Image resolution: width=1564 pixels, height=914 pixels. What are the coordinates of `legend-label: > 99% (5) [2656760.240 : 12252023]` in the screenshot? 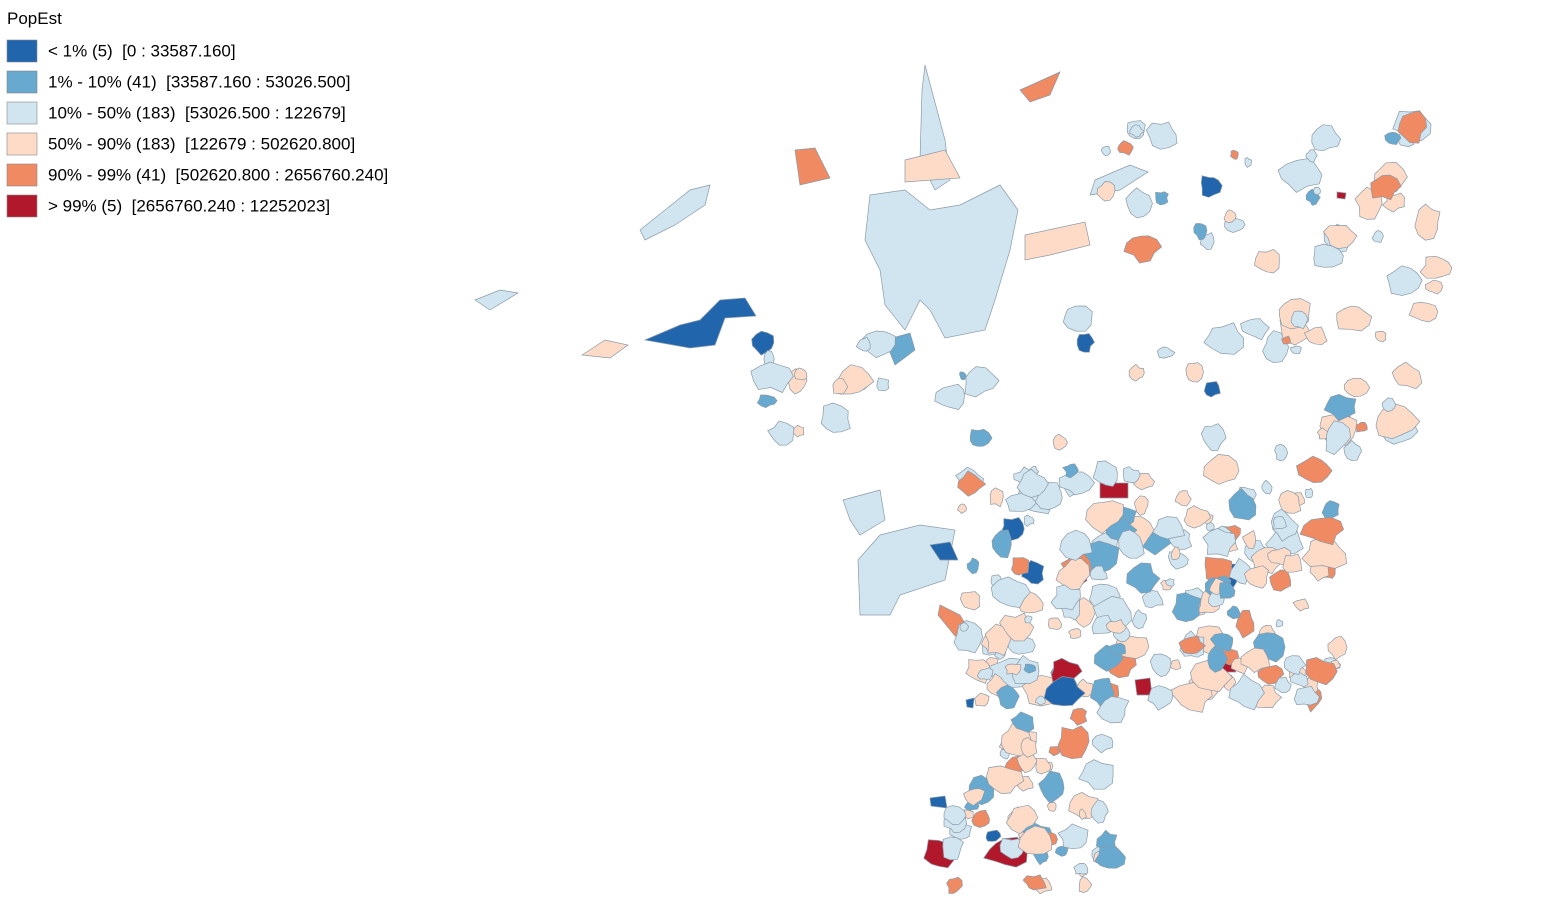 It's located at (189, 205).